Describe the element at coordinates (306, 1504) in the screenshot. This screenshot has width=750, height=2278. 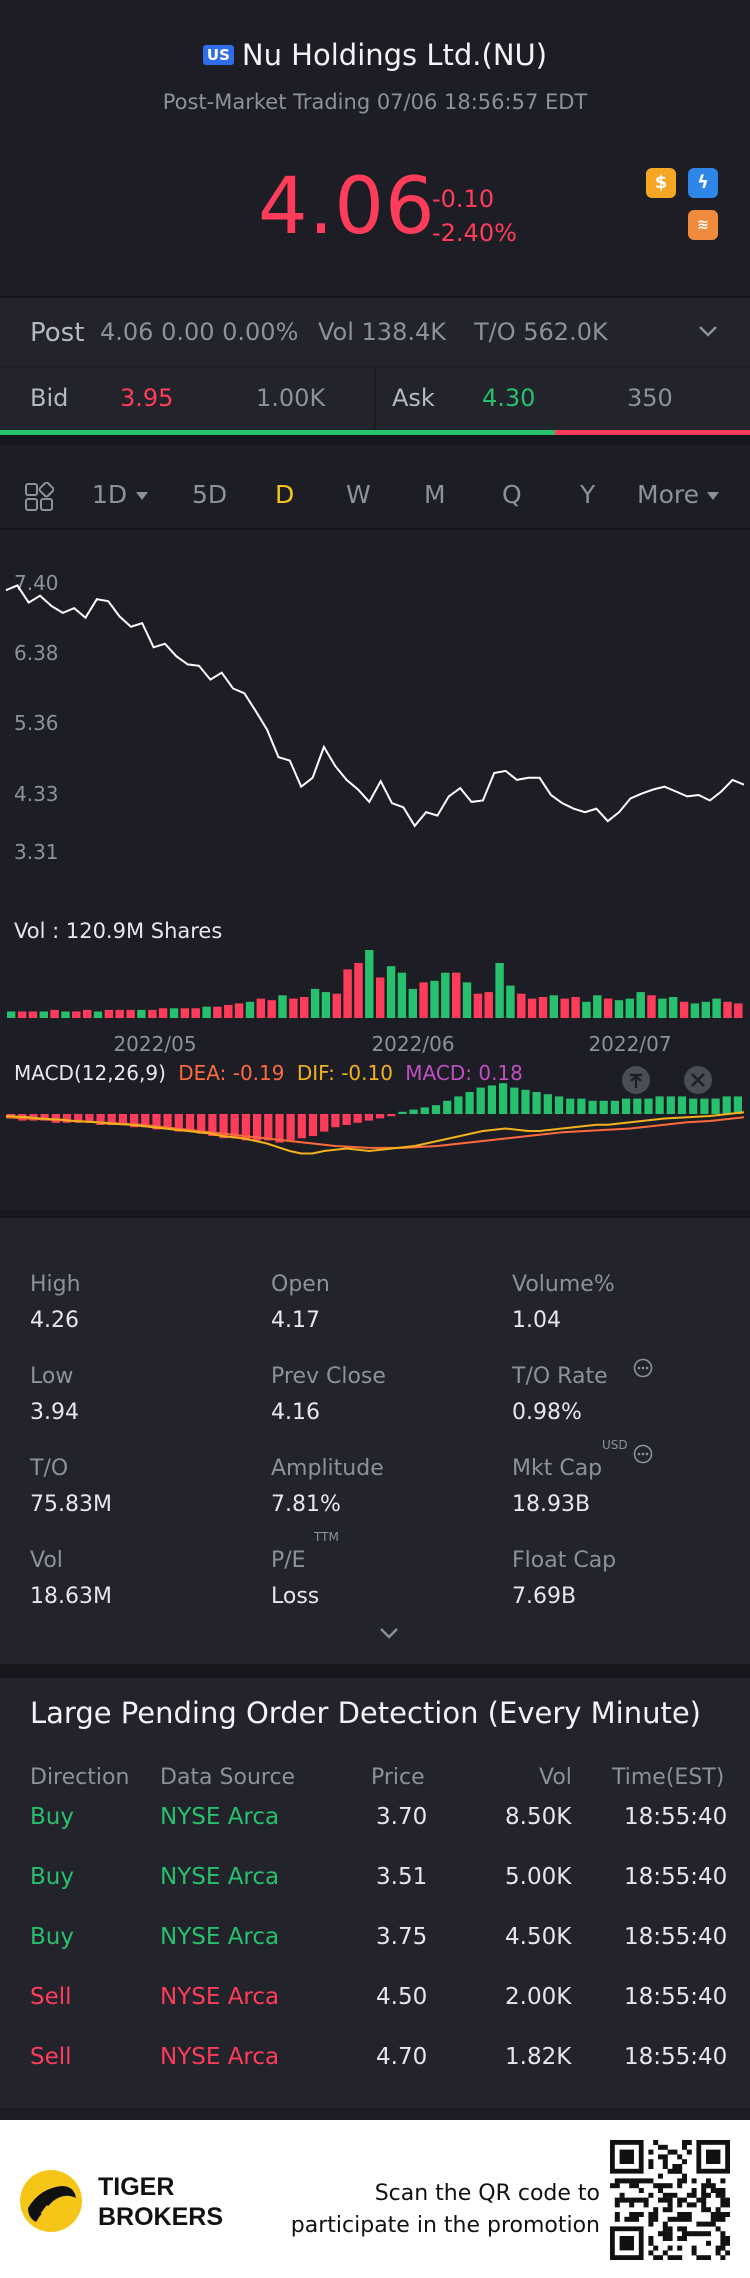
I see `stat-value: 7.81%` at that location.